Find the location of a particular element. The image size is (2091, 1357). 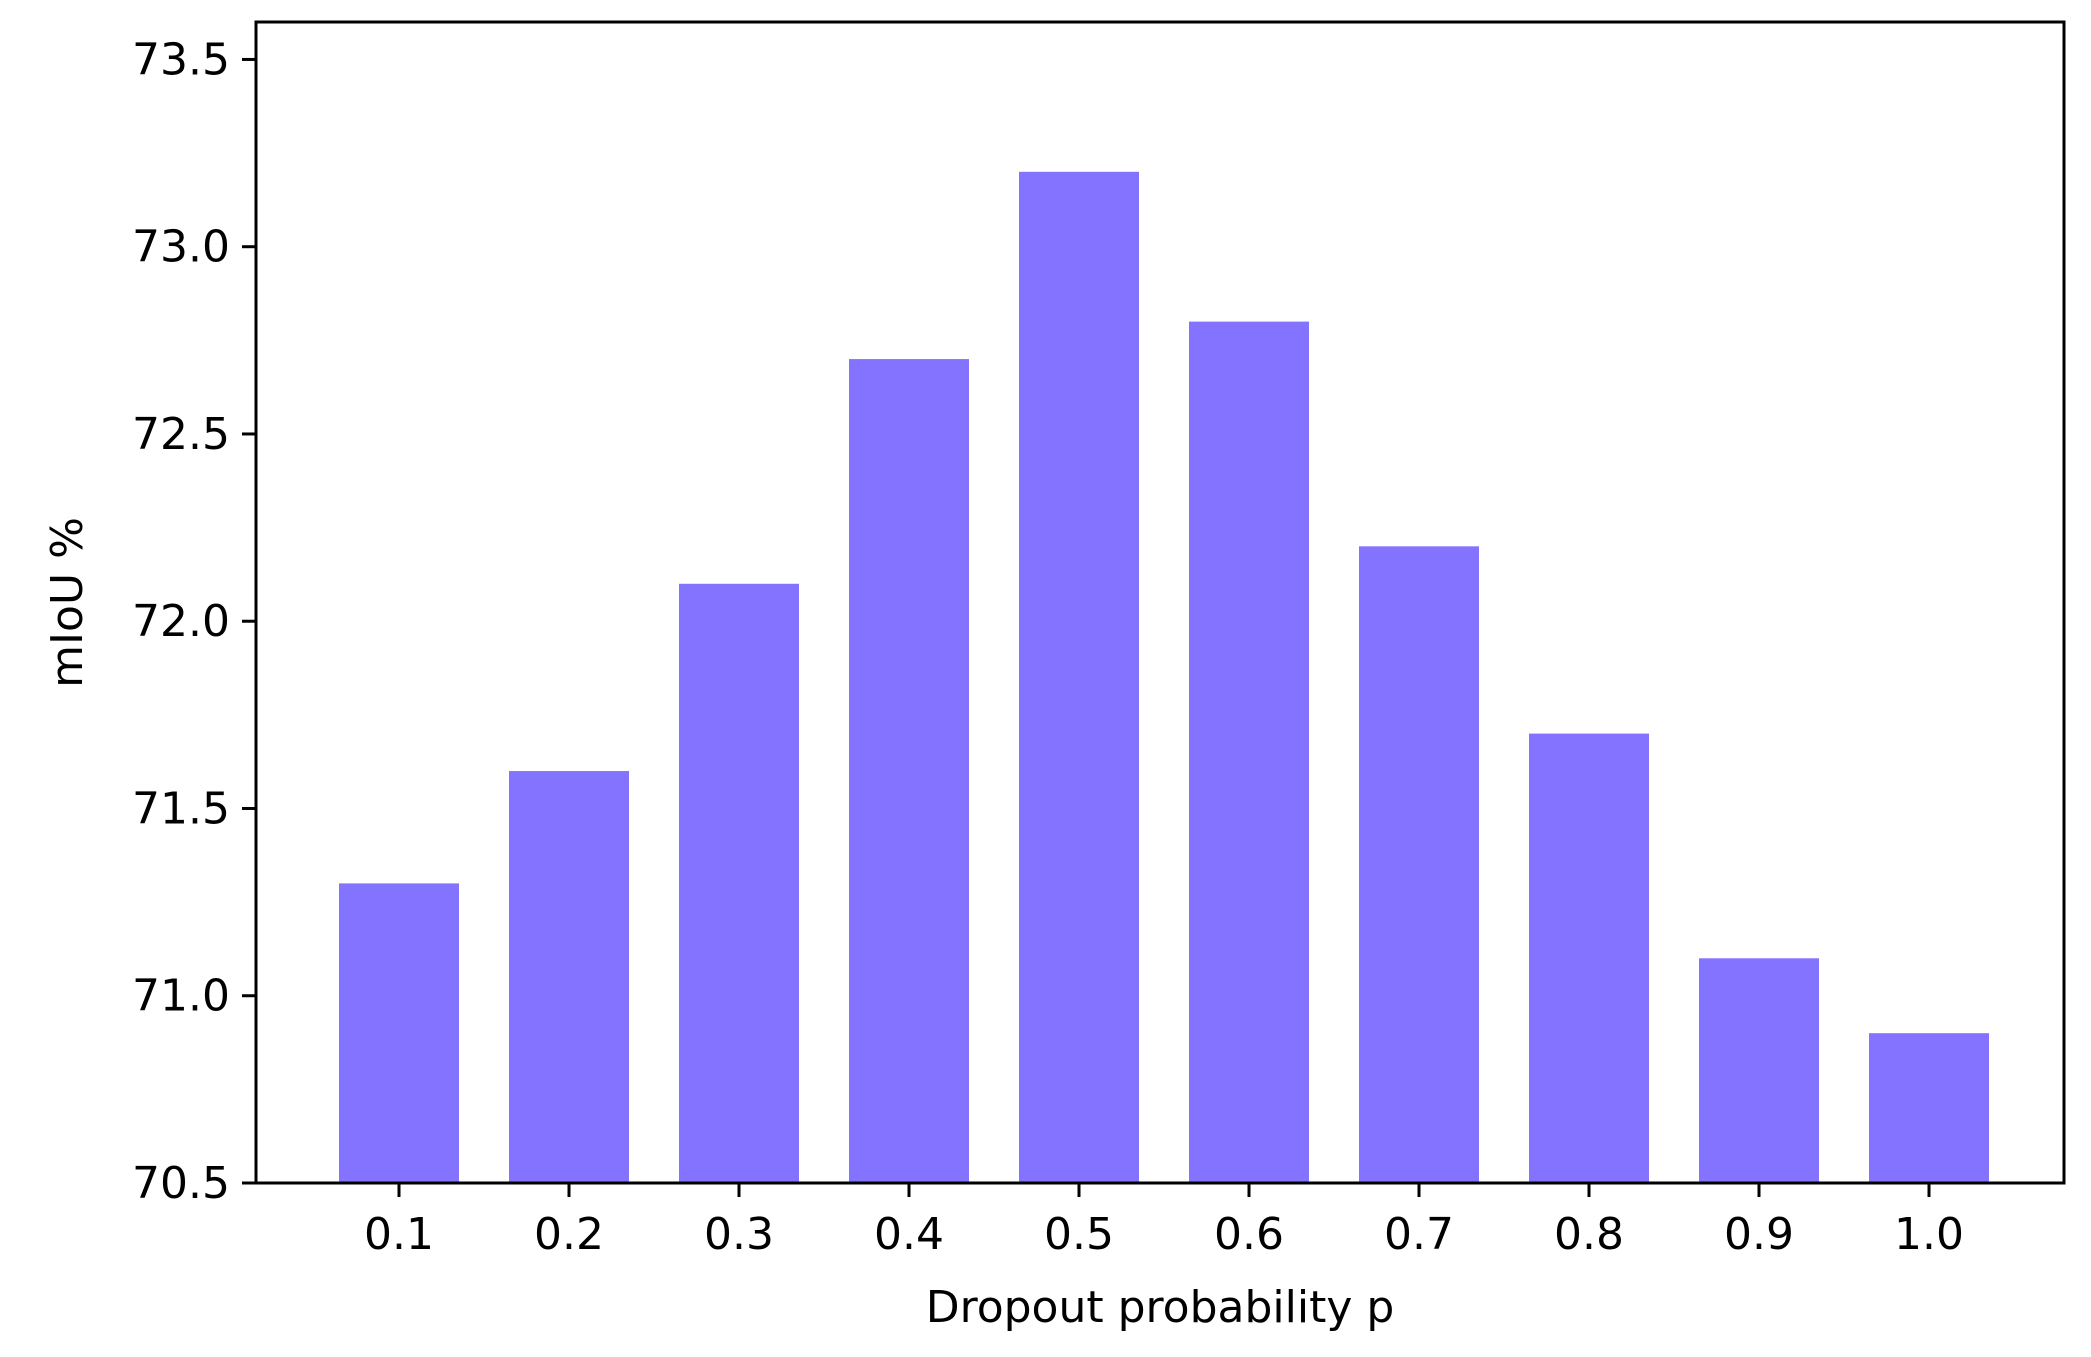

bar-0.7 is located at coordinates (1419, 864).